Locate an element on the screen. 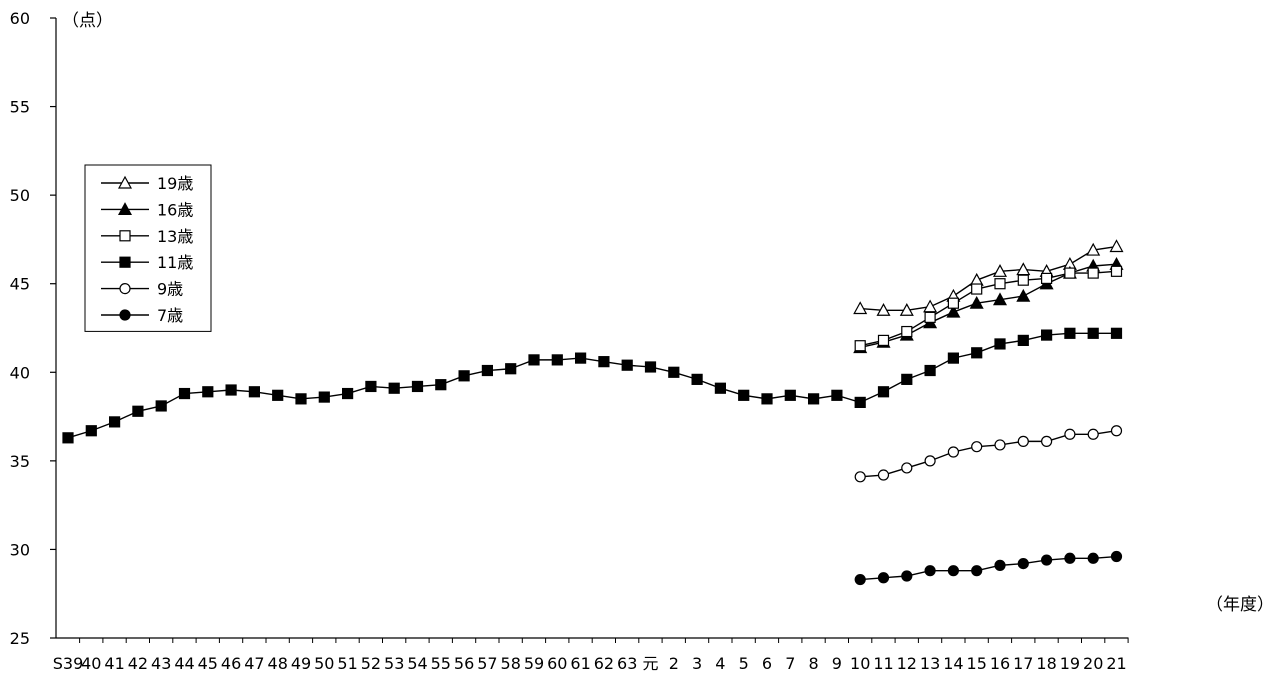 Image resolution: width=1285 pixels, height=682 pixels. x-tick-label: 10 is located at coordinates (860, 663).